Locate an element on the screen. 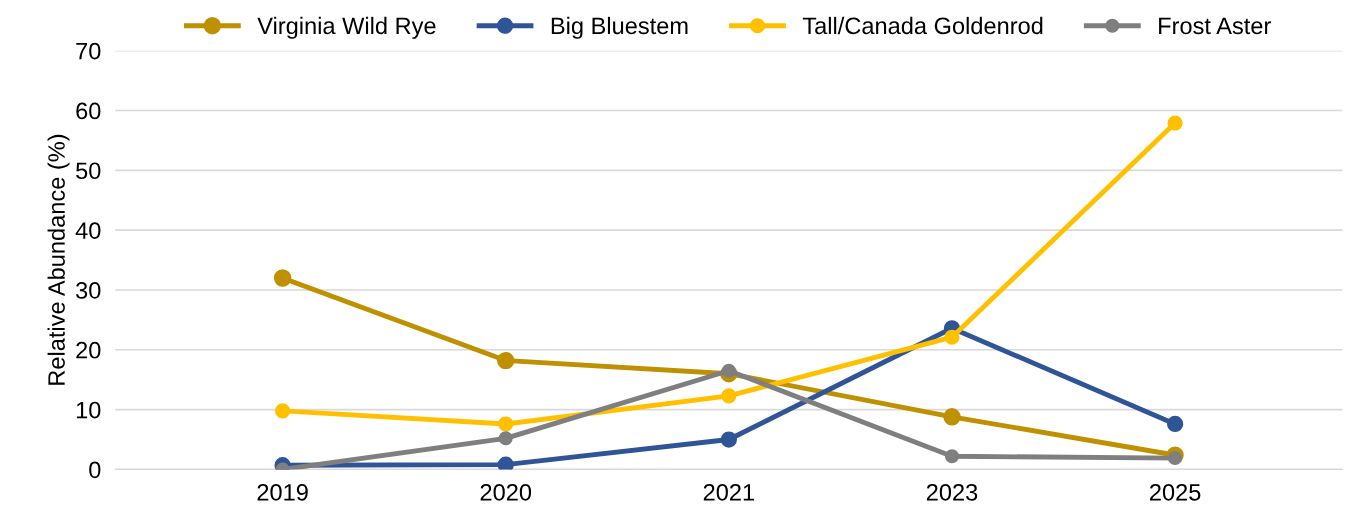 Image resolution: width=1356 pixels, height=517 pixels. y-tick-label: 10 is located at coordinates (88, 410).